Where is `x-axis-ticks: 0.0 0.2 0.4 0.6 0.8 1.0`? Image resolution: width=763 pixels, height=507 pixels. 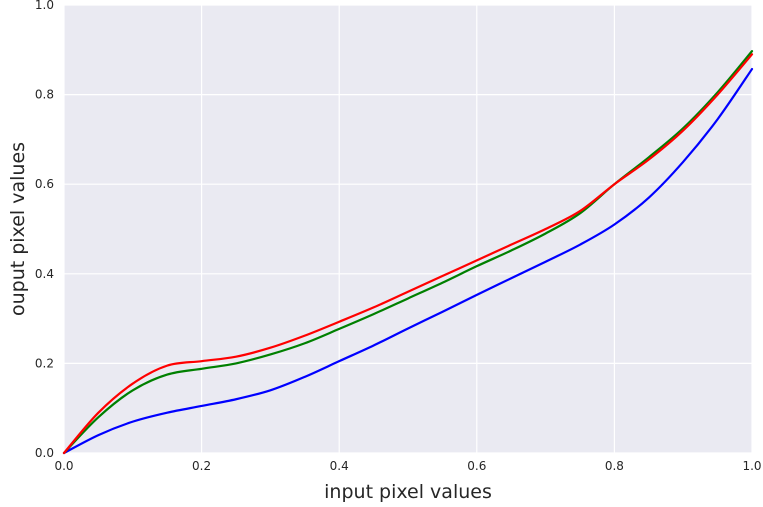 x-axis-ticks: 0.0 0.2 0.4 0.6 0.8 1.0 is located at coordinates (407, 466).